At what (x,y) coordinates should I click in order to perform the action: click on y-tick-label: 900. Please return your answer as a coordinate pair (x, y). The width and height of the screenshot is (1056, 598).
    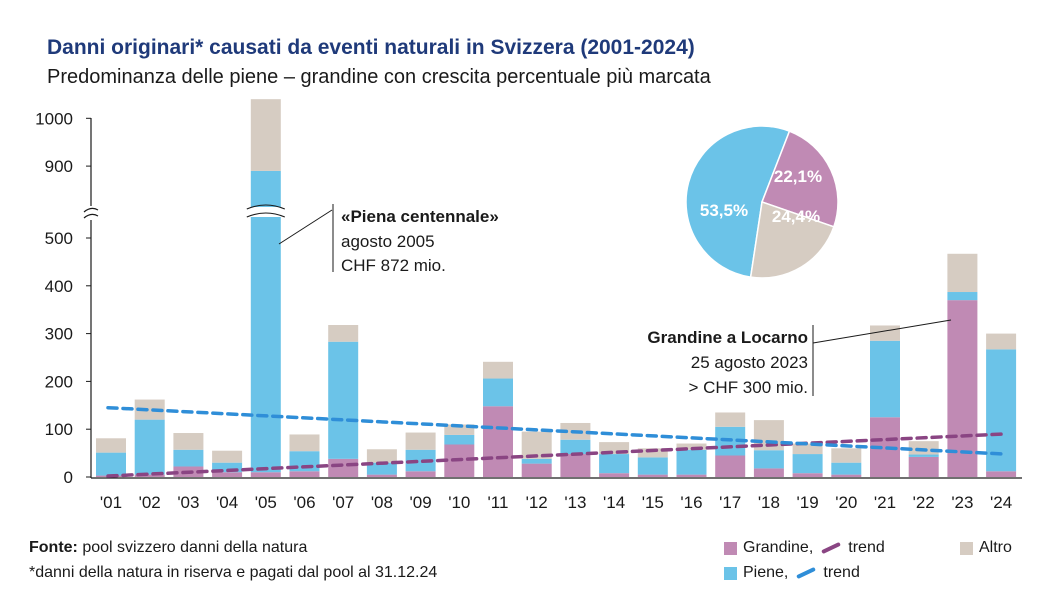
    Looking at the image, I should click on (59, 166).